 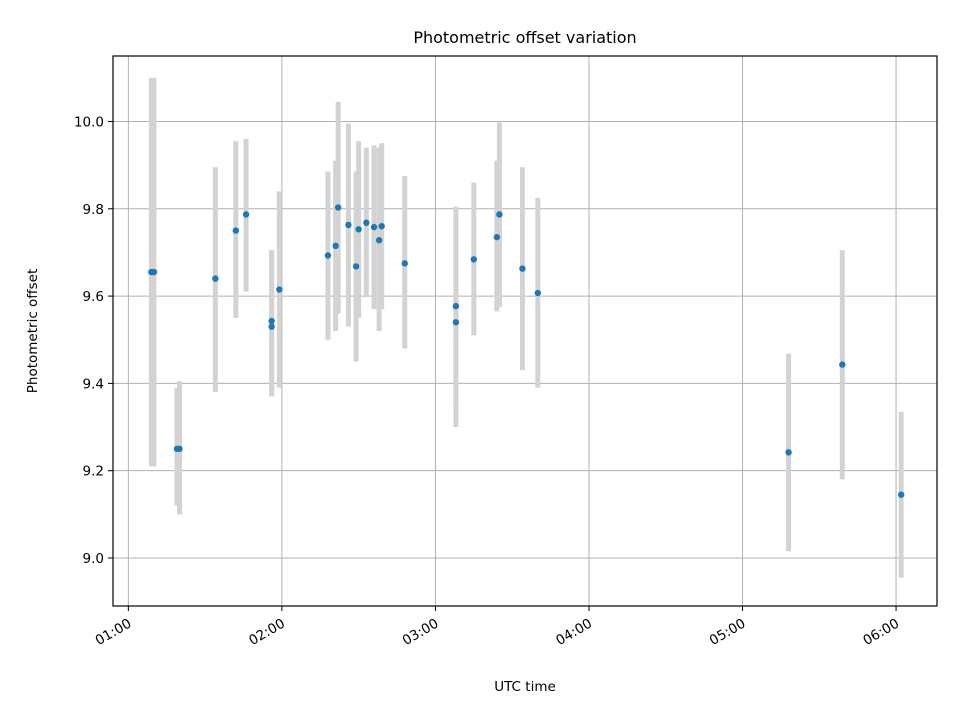 What do you see at coordinates (93, 210) in the screenshot?
I see `y-tick-label: 9.8` at bounding box center [93, 210].